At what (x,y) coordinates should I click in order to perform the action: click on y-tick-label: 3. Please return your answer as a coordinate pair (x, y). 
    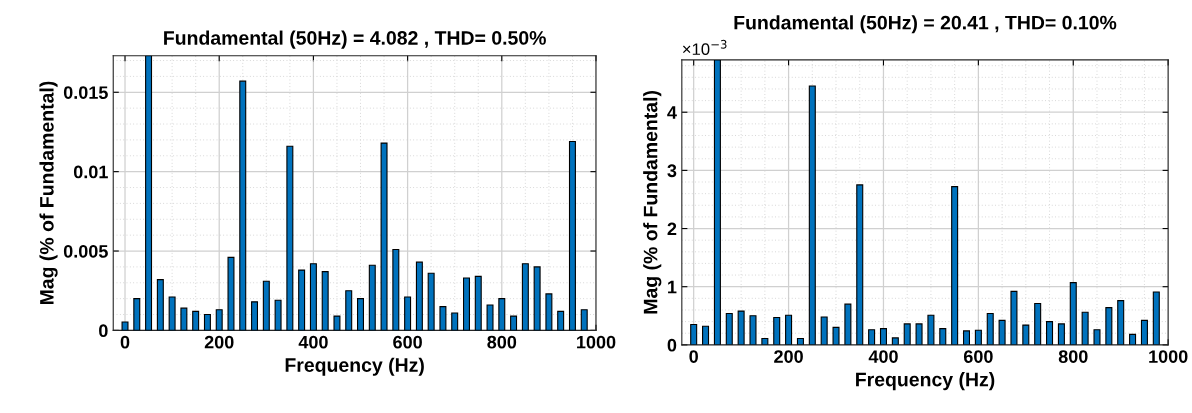
    Looking at the image, I should click on (672, 171).